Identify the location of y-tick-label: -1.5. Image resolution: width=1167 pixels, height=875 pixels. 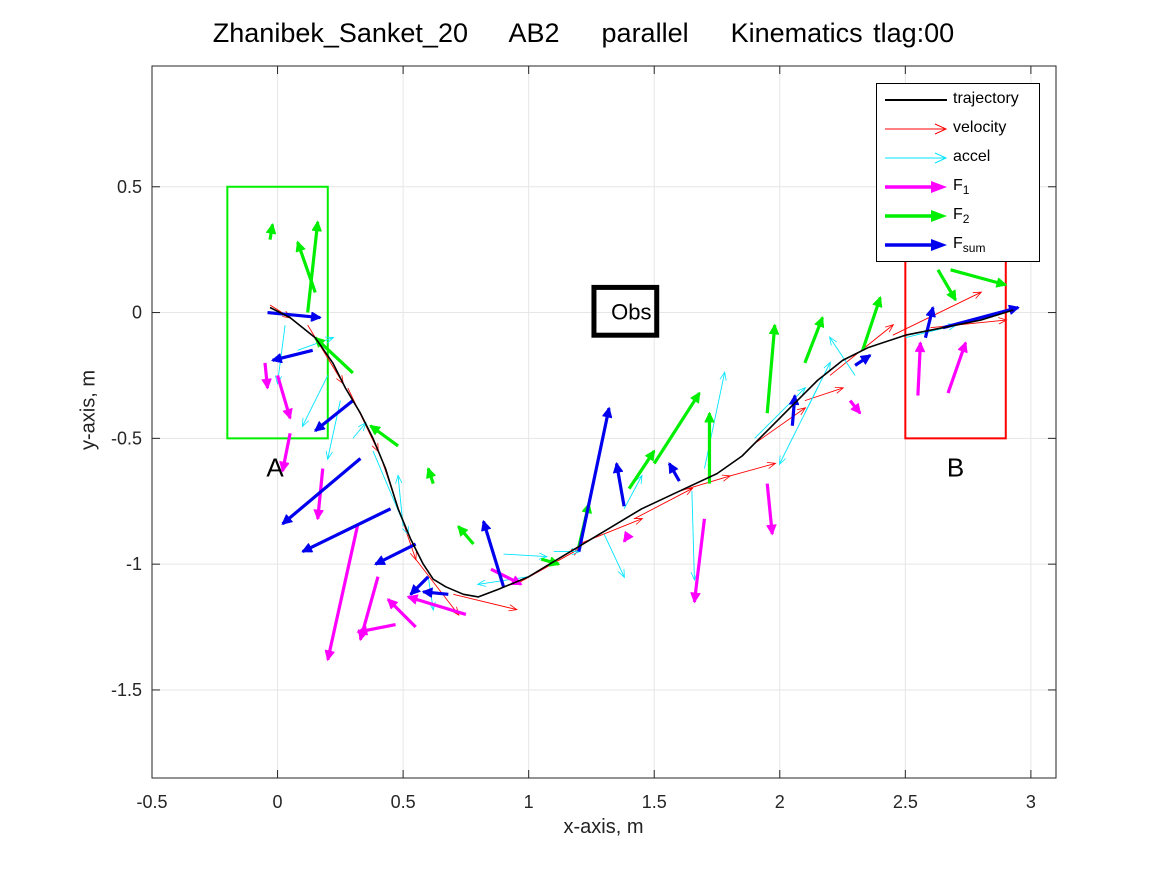
(126, 690).